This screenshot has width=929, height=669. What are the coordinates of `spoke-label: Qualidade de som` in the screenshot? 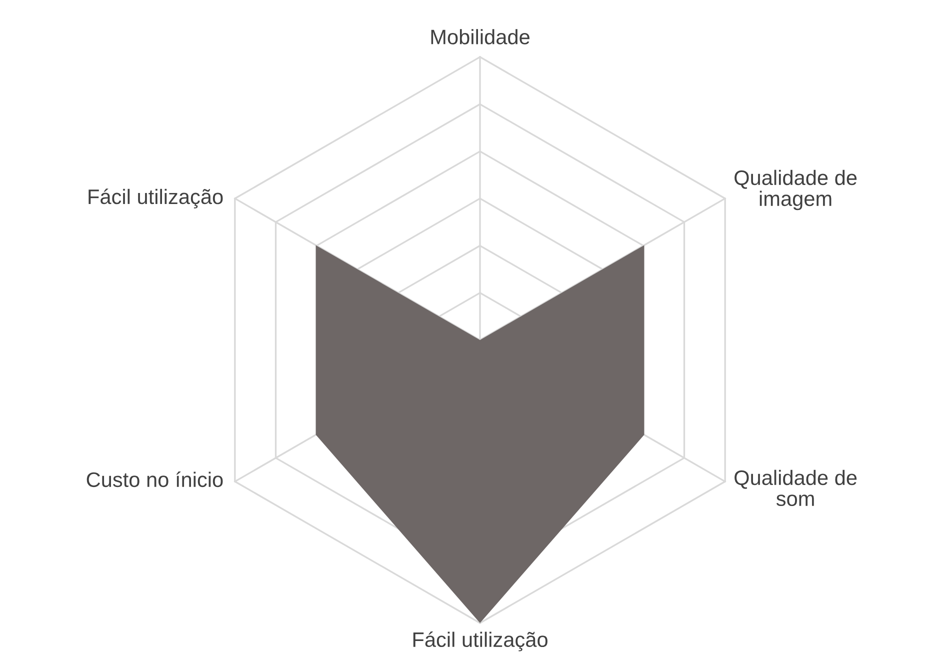 It's located at (795, 488).